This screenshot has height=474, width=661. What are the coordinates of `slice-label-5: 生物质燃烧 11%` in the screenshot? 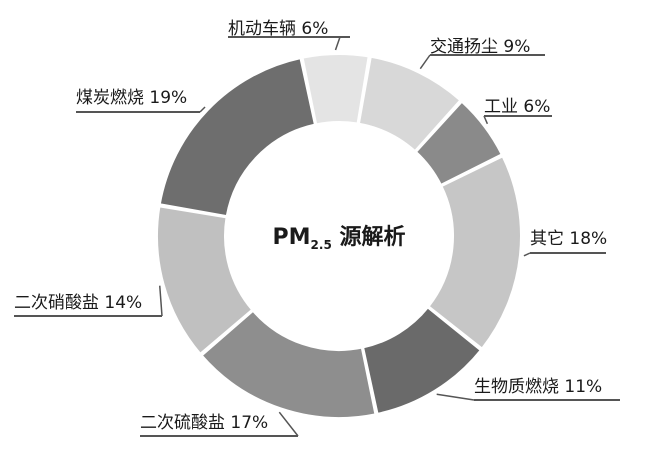 It's located at (538, 387).